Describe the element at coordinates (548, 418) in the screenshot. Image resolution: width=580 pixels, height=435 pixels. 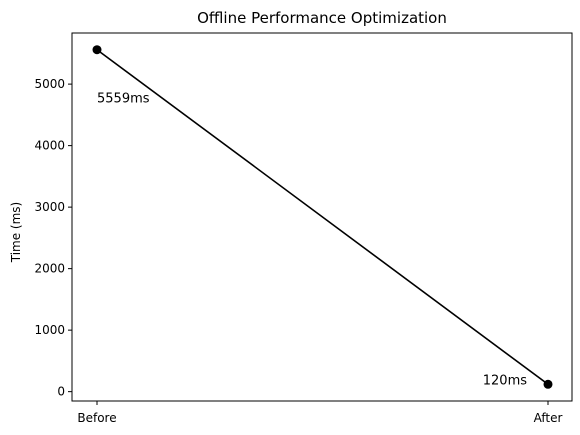
I see `x-tick-label: After` at that location.